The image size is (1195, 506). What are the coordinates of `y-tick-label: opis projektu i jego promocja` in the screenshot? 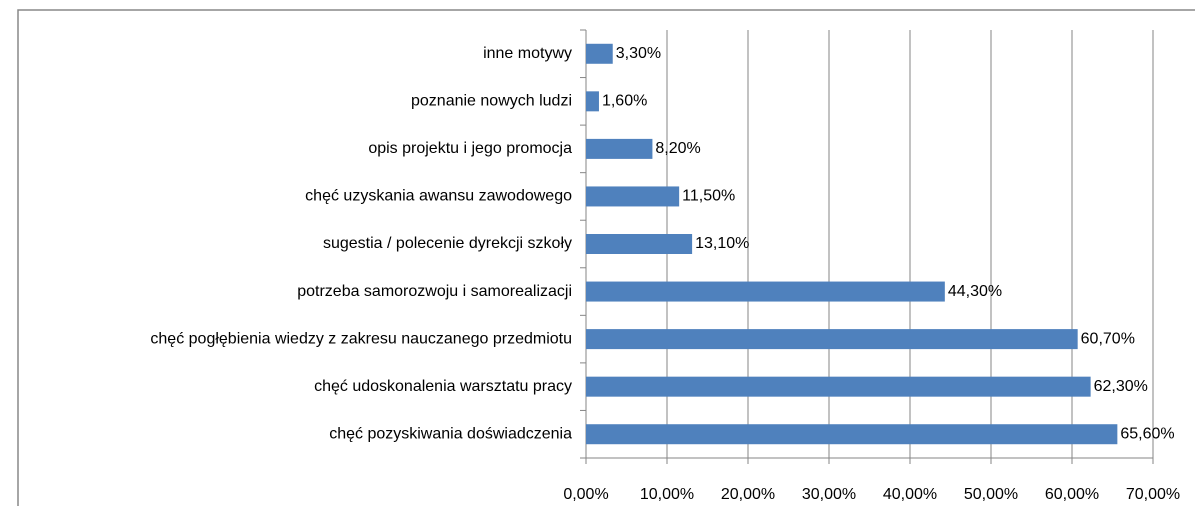 It's located at (470, 148).